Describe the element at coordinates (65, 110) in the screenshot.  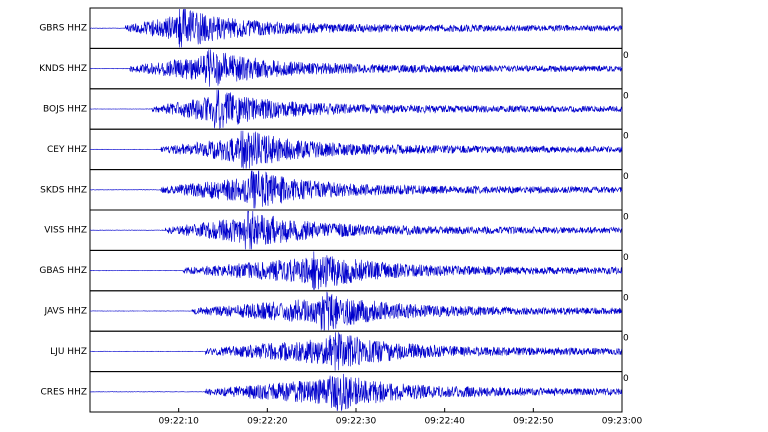
I see `station-label: BOJS HHZ` at that location.